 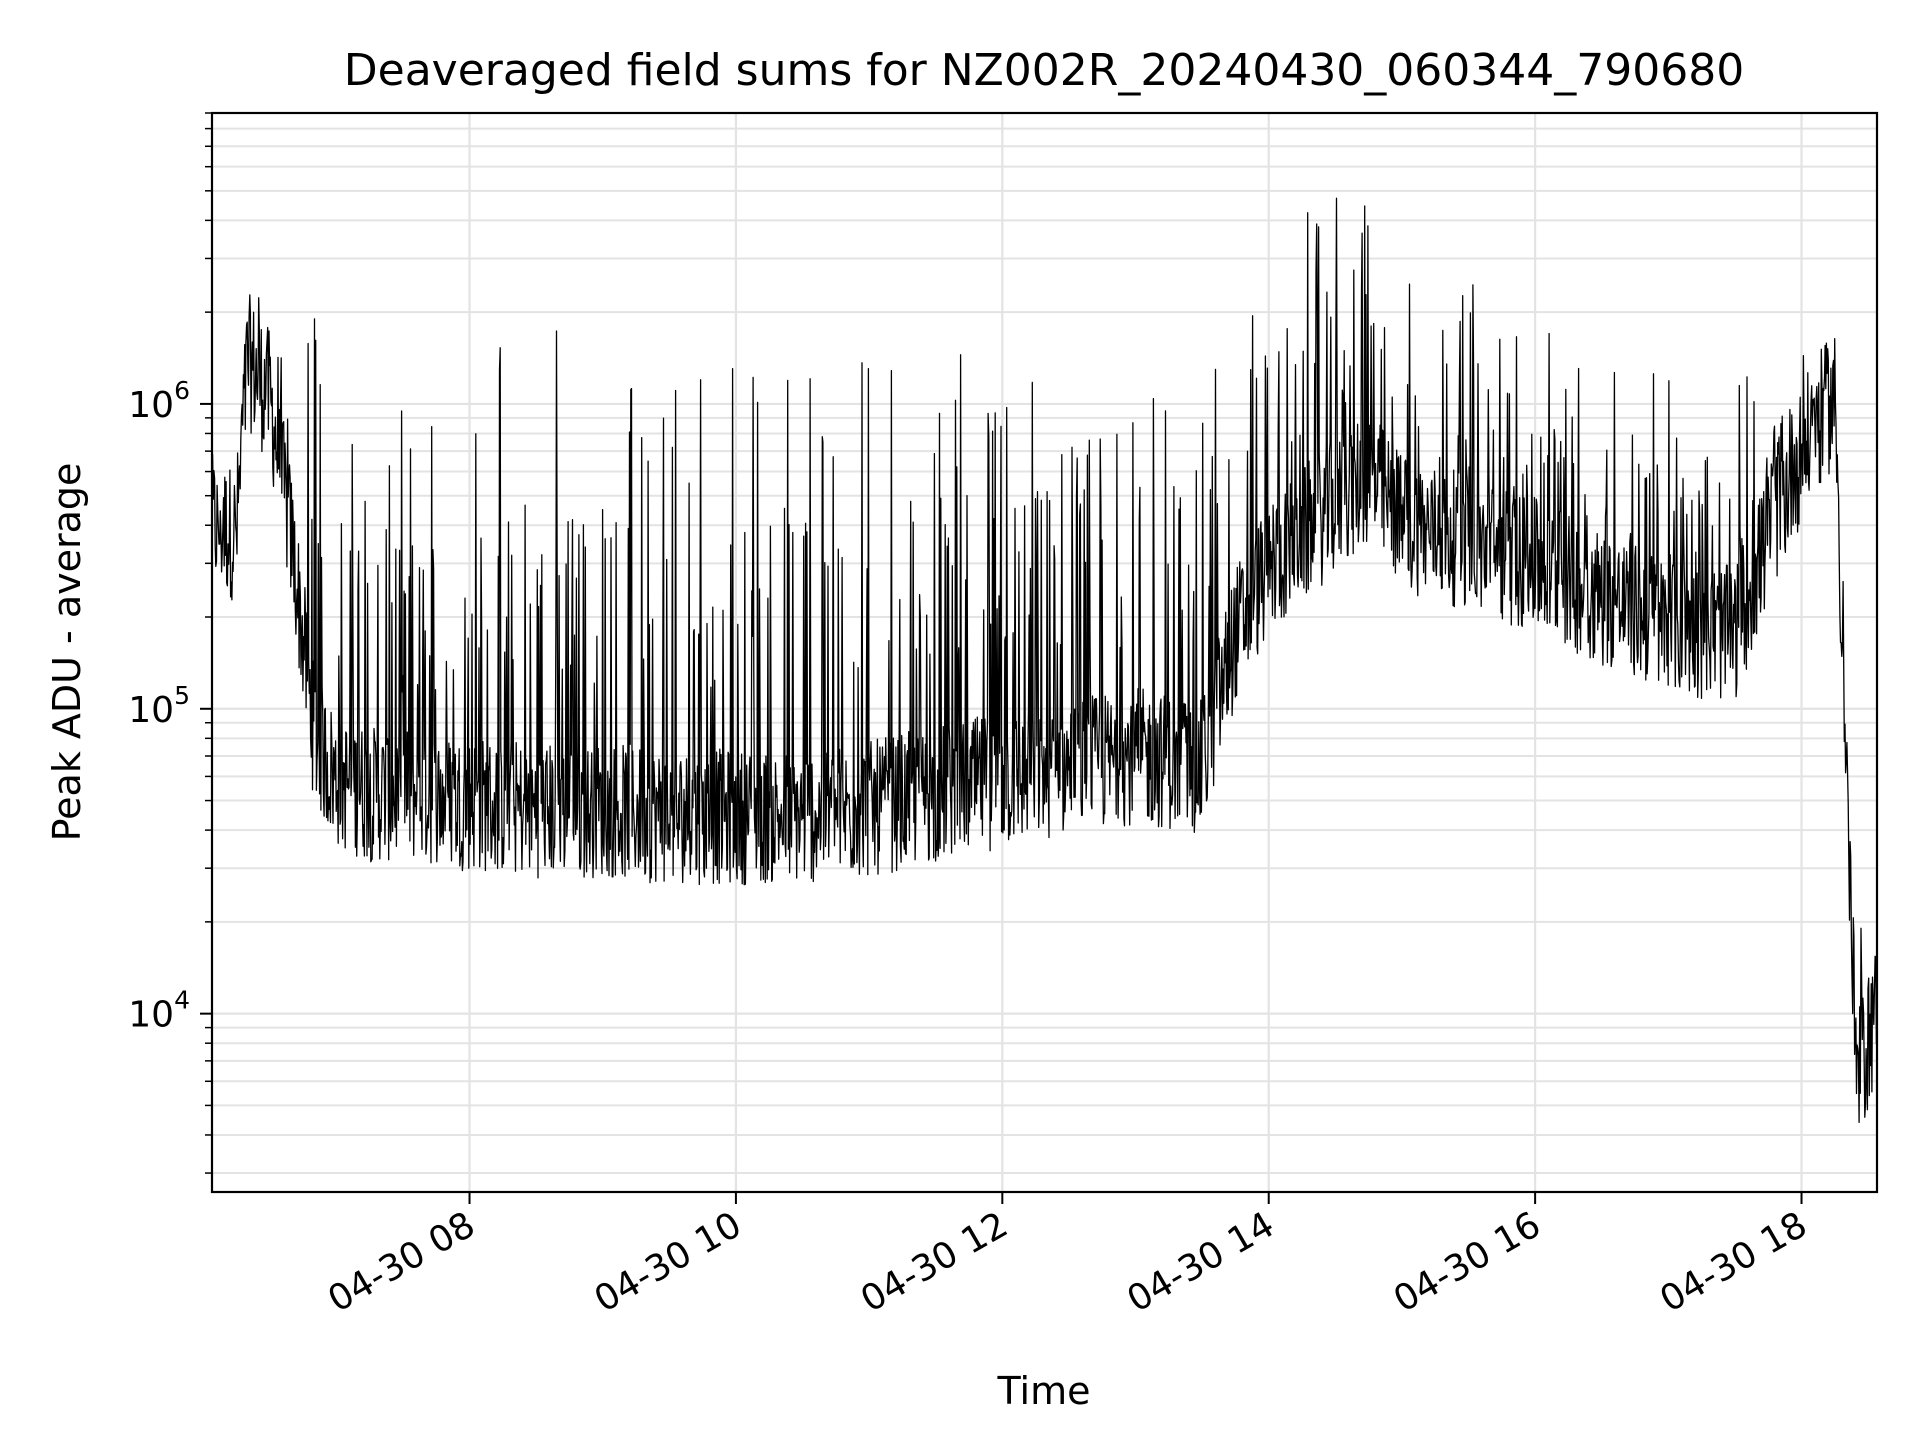 What do you see at coordinates (159, 706) in the screenshot?
I see `y-tick-label: 10⁵` at bounding box center [159, 706].